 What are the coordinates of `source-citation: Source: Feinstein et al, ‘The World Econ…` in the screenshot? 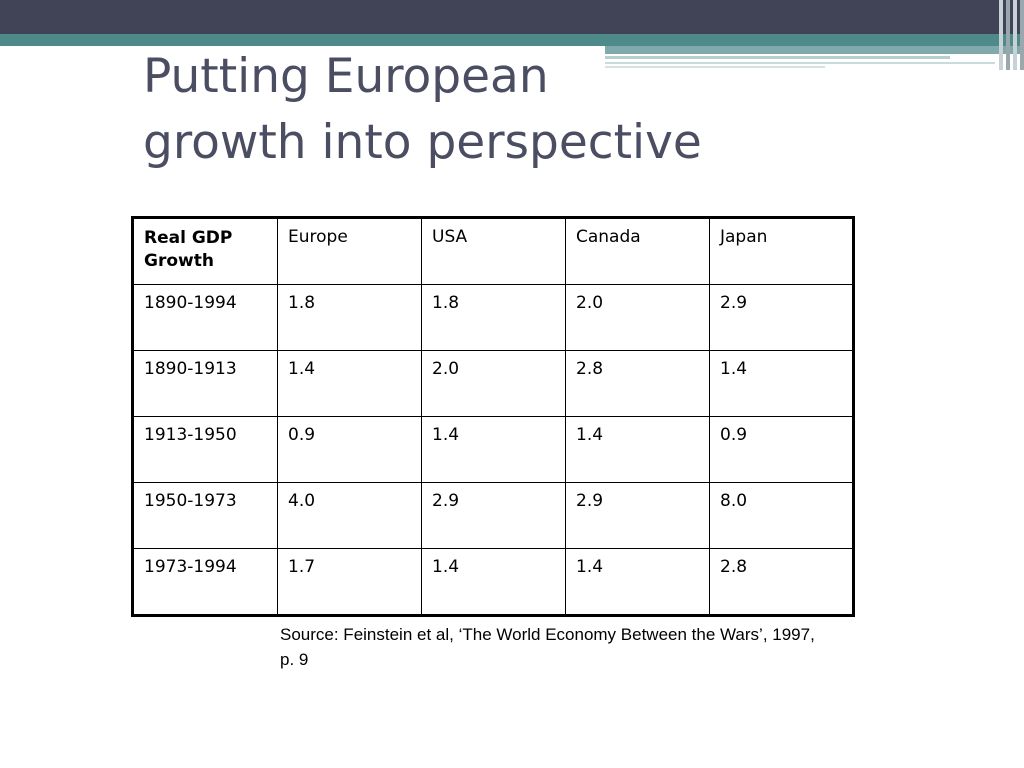 It's located at (547, 647).